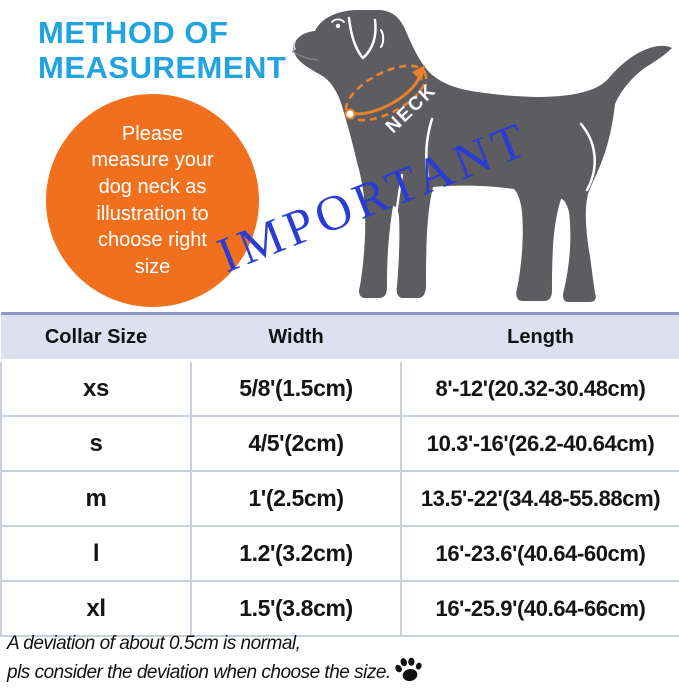  Describe the element at coordinates (296, 388) in the screenshot. I see `cell-width: 5/8'(1.5cm)` at that location.